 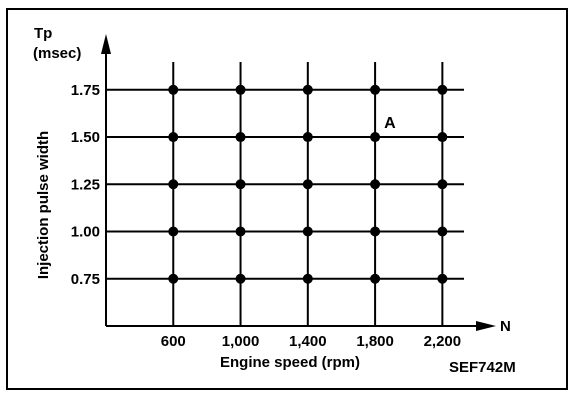 What do you see at coordinates (443, 341) in the screenshot?
I see `x-tick-label: 2,200` at bounding box center [443, 341].